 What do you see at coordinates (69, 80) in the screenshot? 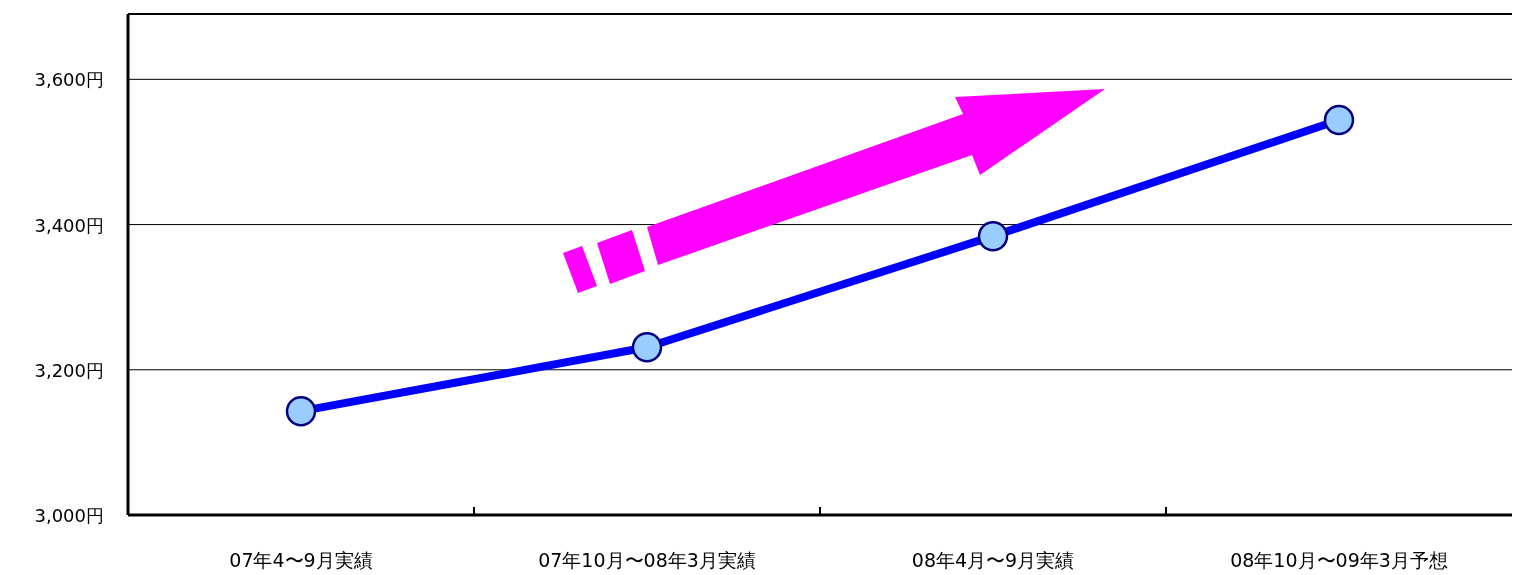
I see `y-tick-label: 3,600円` at bounding box center [69, 80].